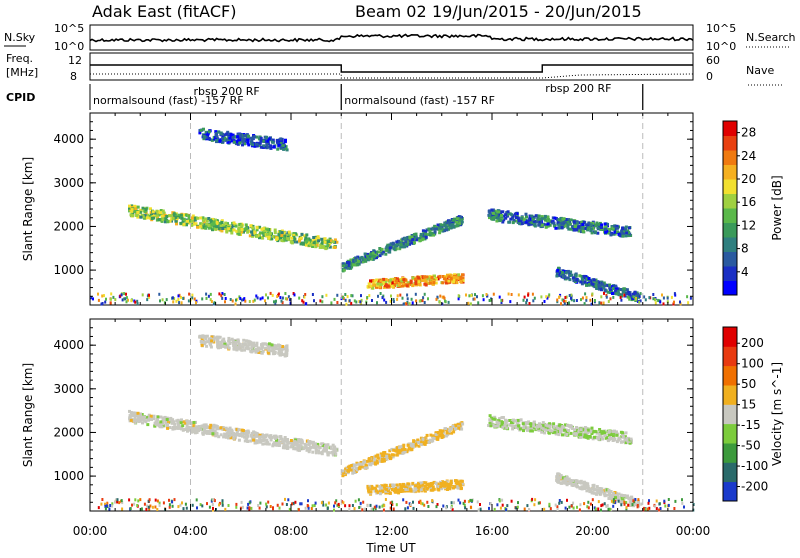  Describe the element at coordinates (164, 11) in the screenshot. I see `station-title: Adak East (fitACF)` at that location.